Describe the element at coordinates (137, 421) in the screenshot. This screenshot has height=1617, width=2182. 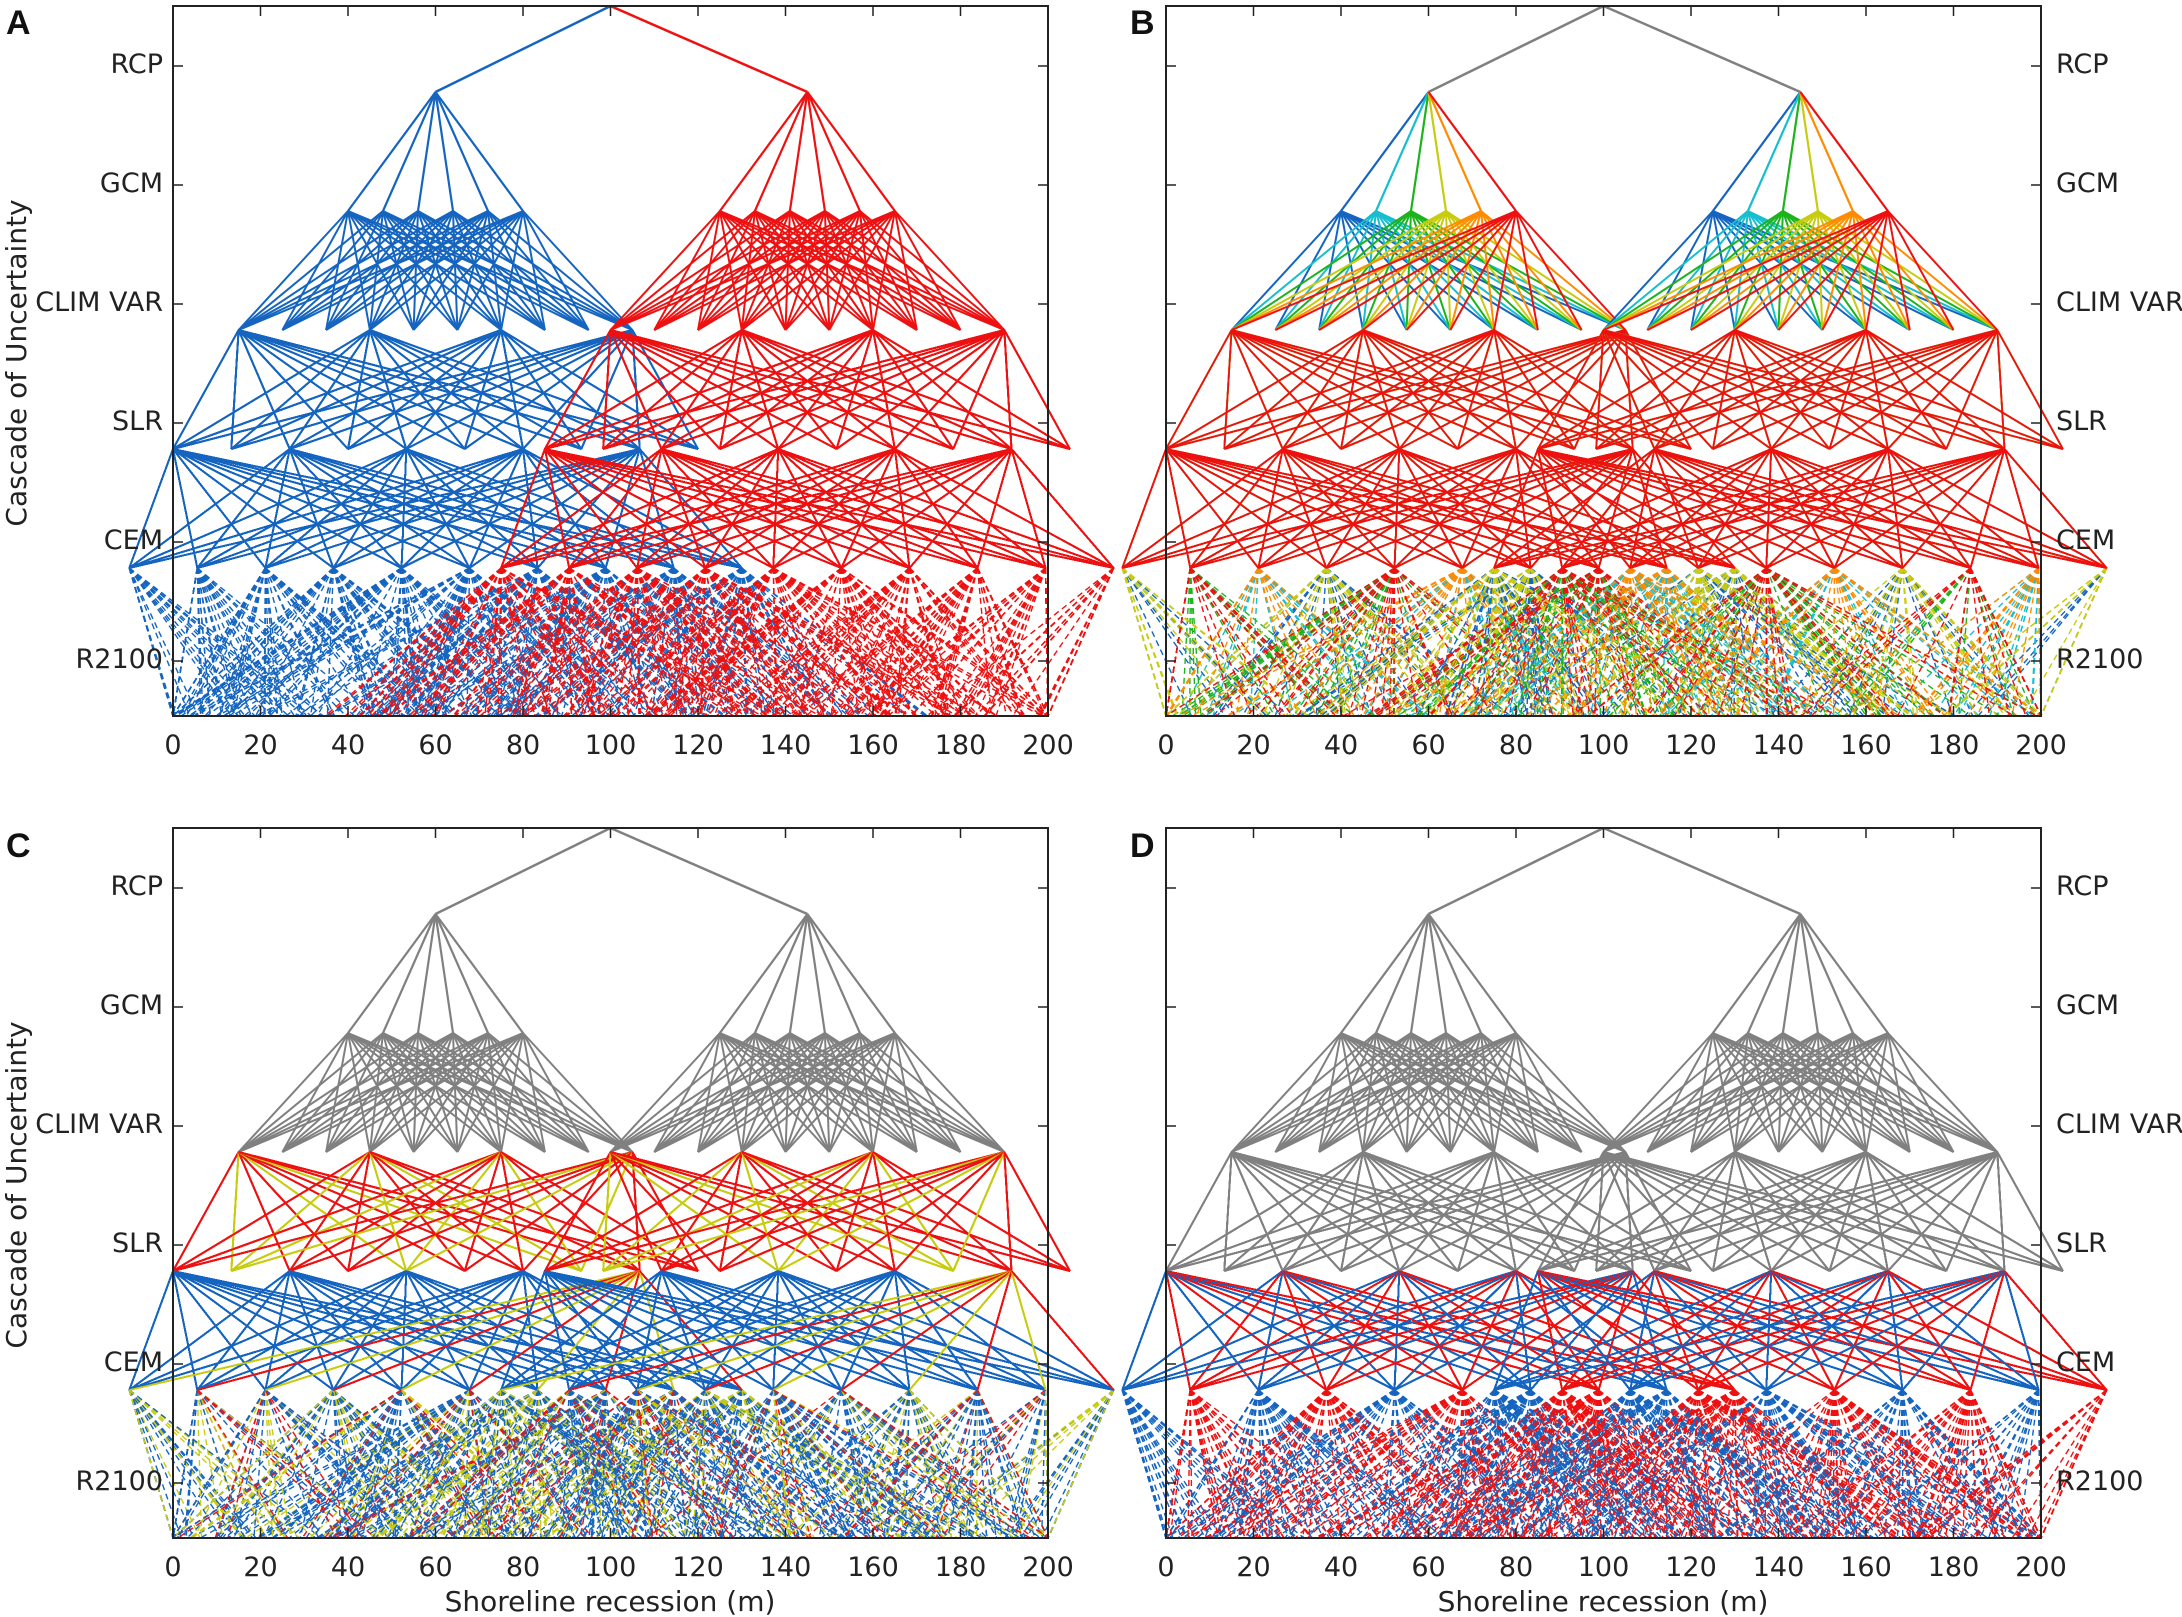
I see `panel-a-level-label-slr: SLR` at that location.